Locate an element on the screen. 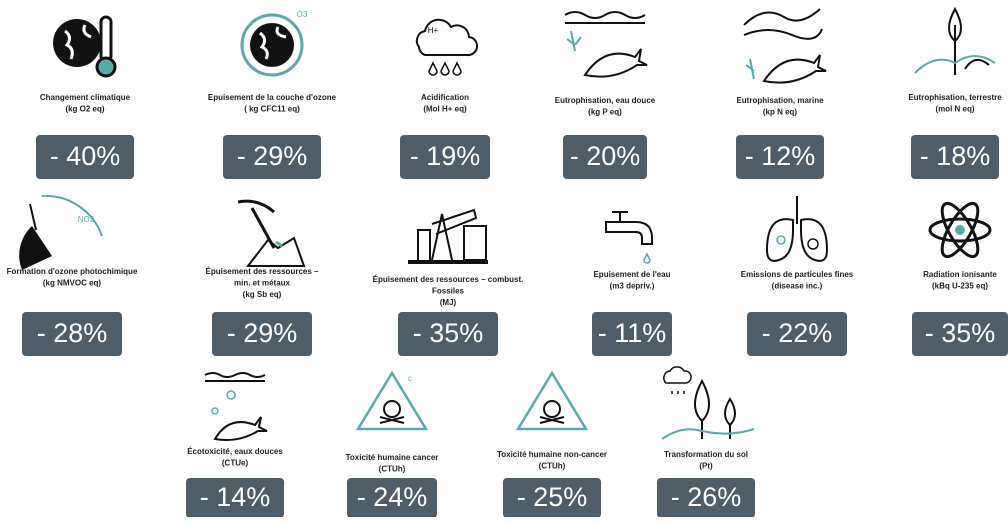  badge-value: - 14% is located at coordinates (235, 497).